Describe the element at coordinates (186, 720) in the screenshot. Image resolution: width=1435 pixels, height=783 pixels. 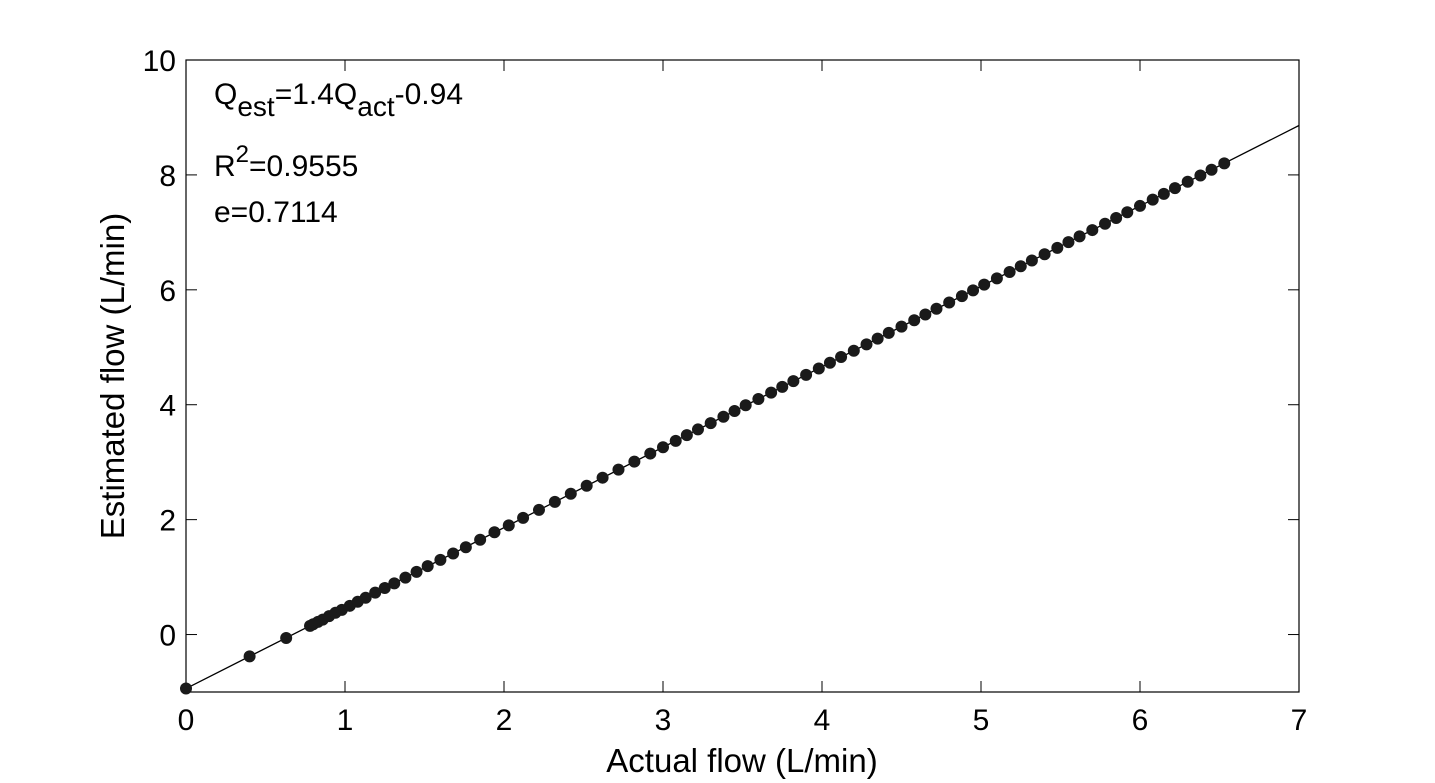
I see `x-tick-label: 0` at that location.